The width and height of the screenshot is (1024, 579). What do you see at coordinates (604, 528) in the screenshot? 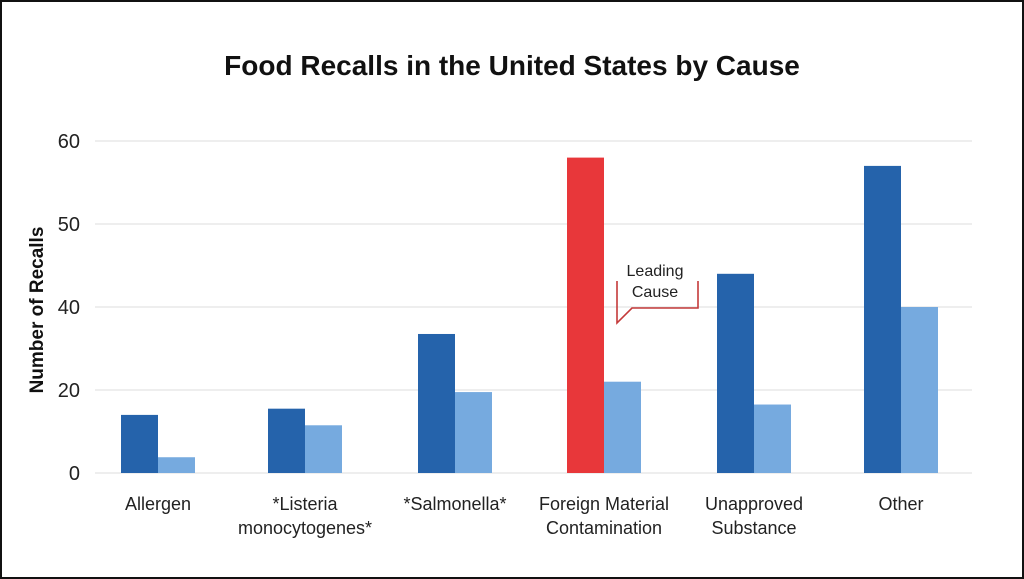
I see `x-tick-label-3-line2: Contamination` at bounding box center [604, 528].